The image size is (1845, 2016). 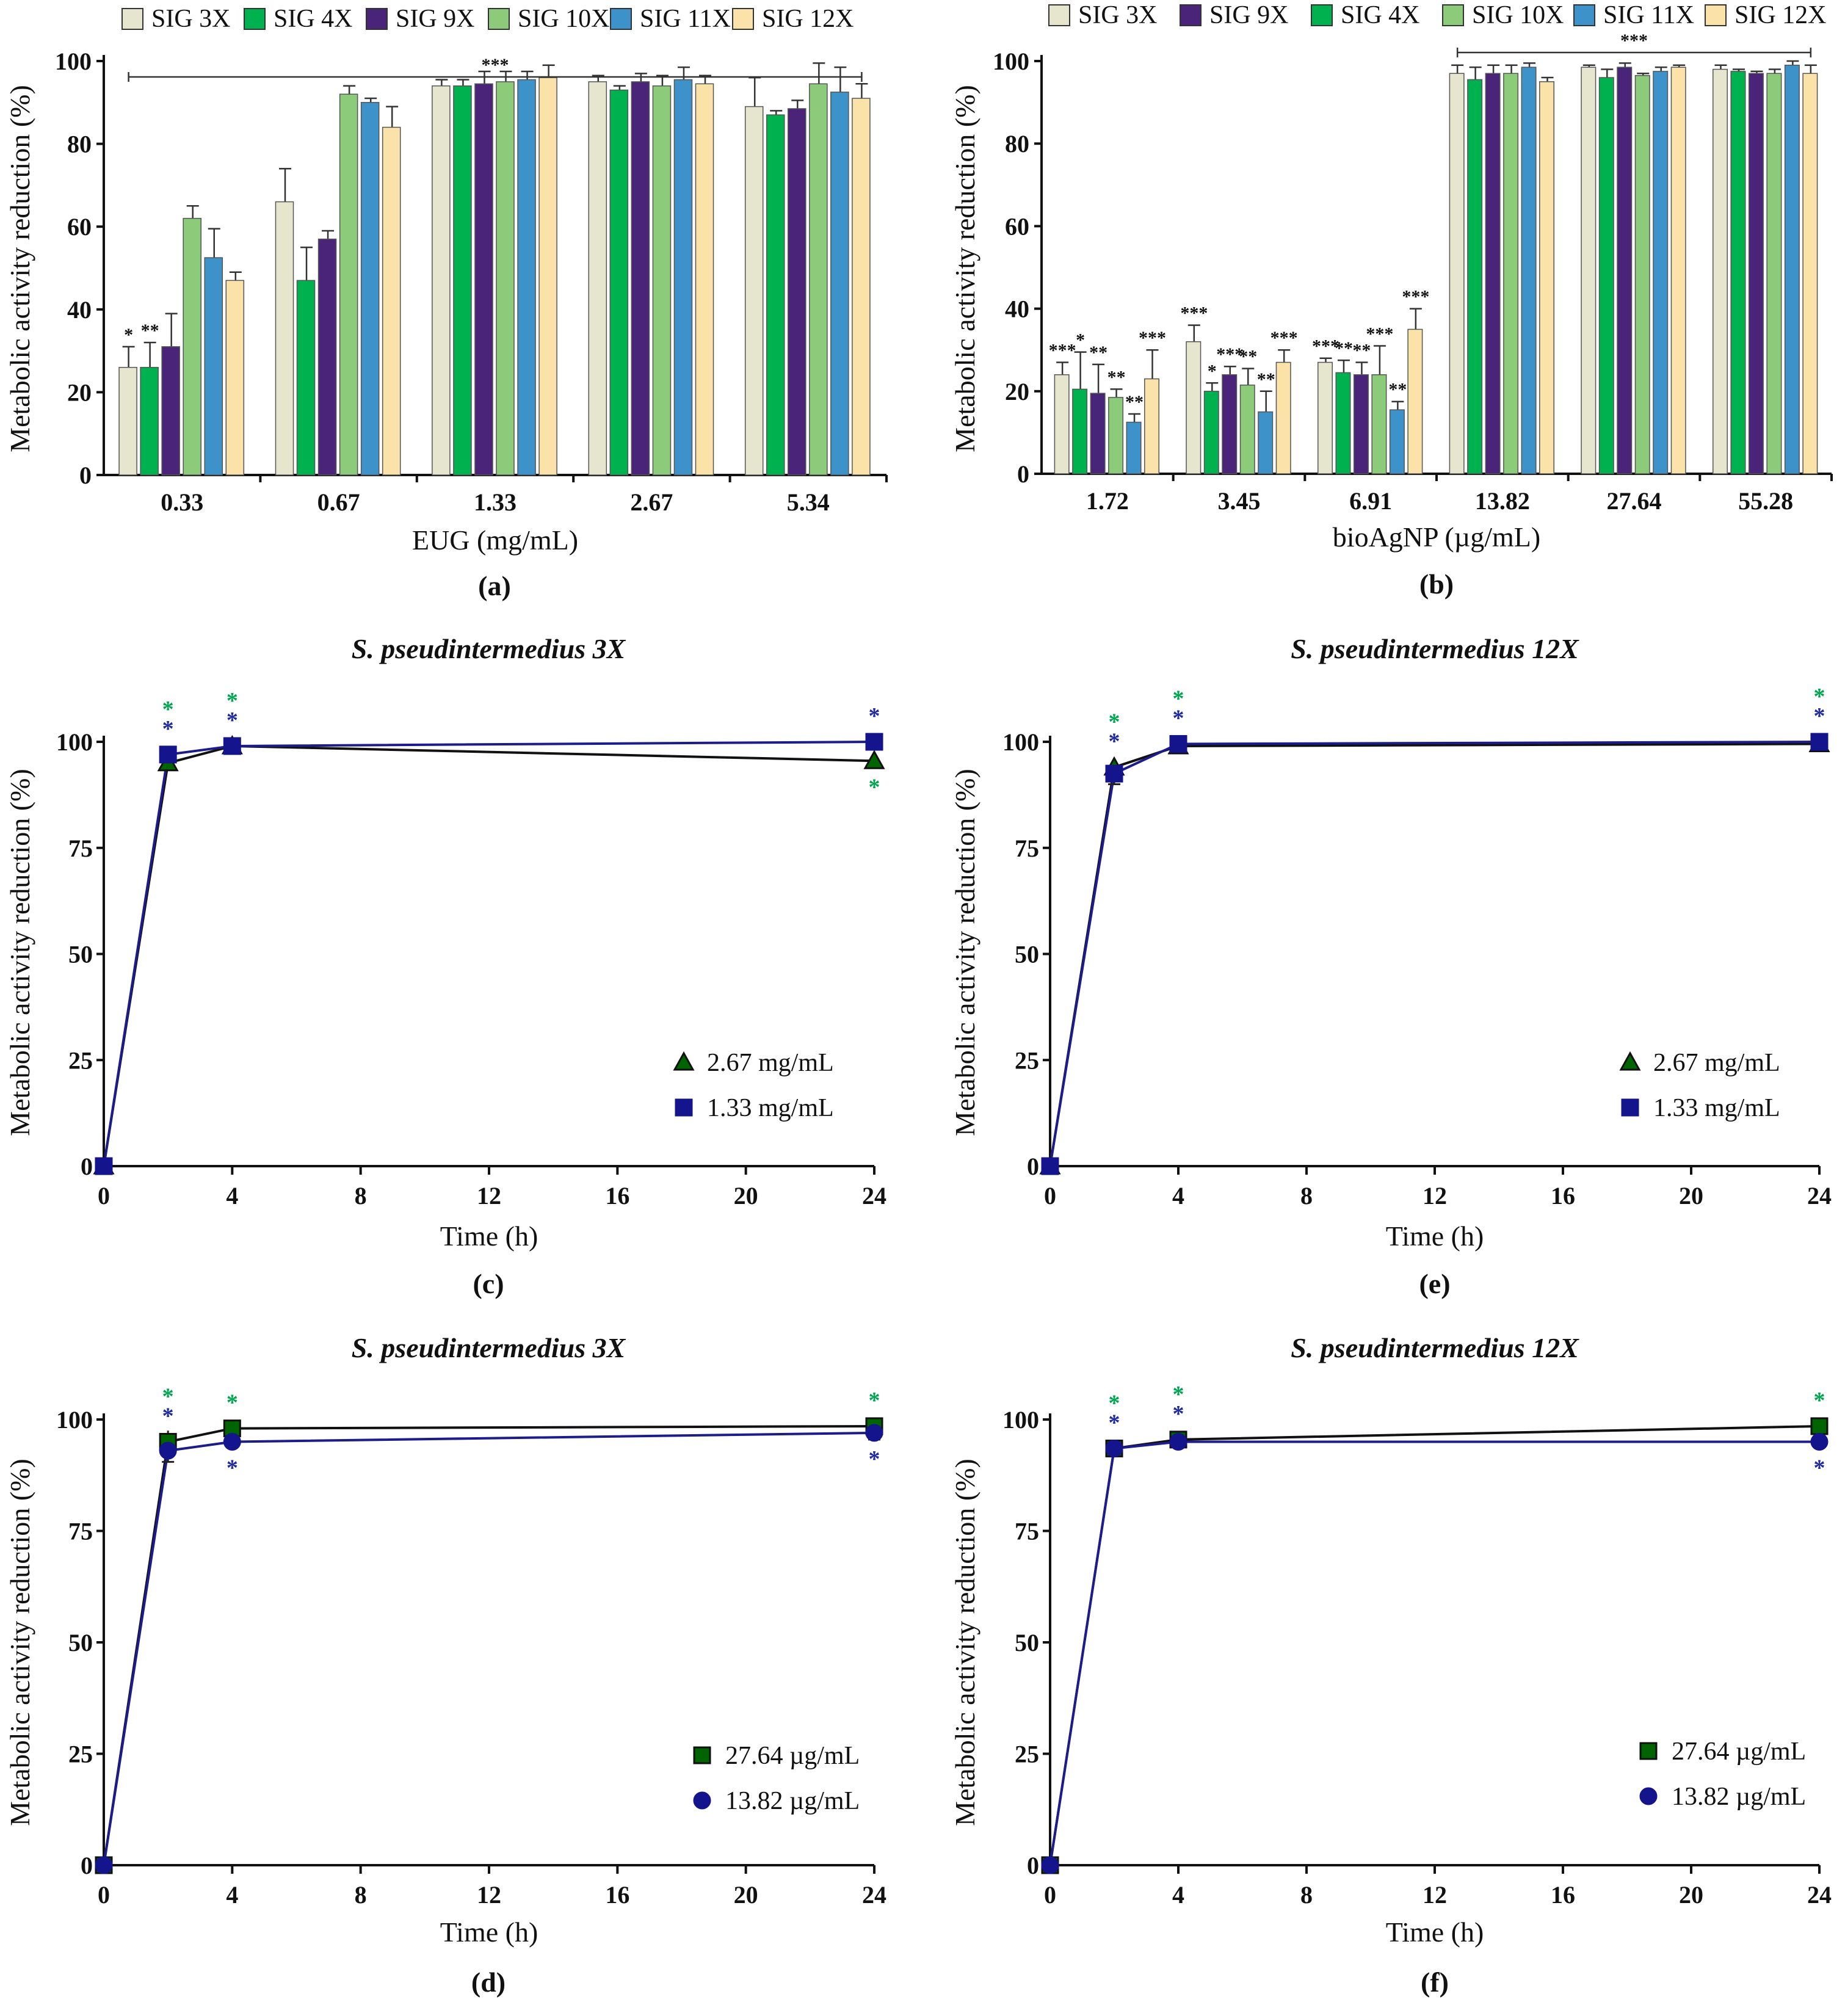 I want to click on x-tick-label: 2.67, so click(x=651, y=502).